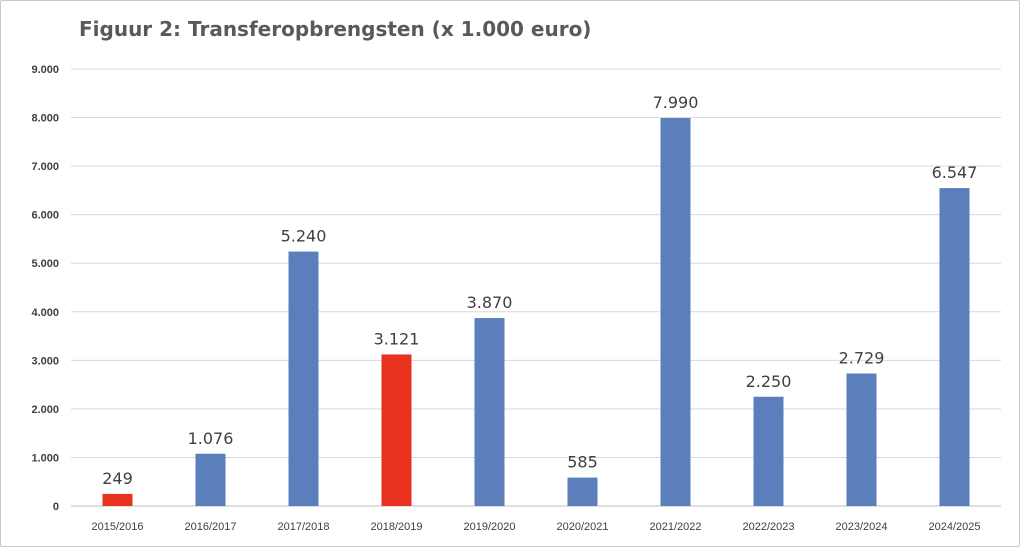 Image resolution: width=1024 pixels, height=551 pixels. Describe the element at coordinates (582, 491) in the screenshot. I see `bar-2020-2021` at that location.